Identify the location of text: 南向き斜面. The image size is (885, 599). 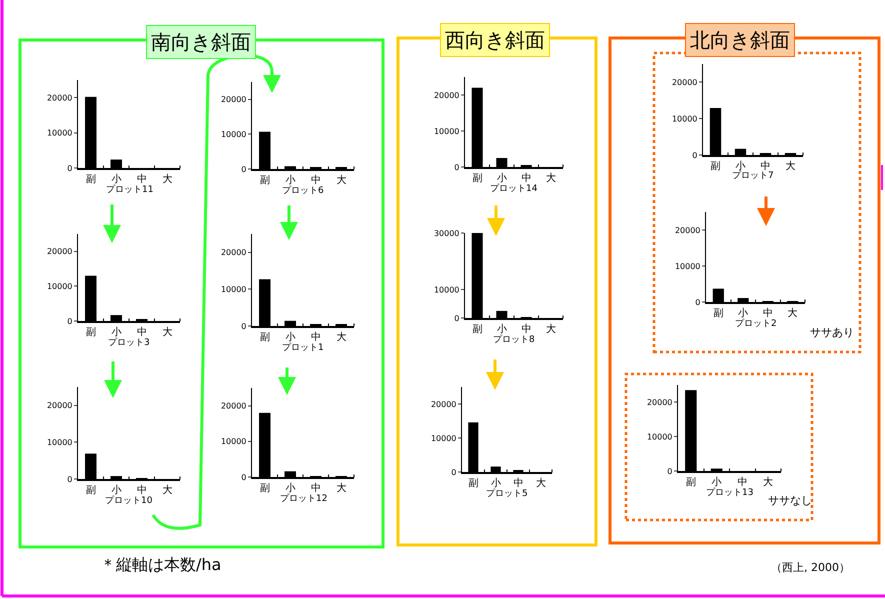
(201, 42).